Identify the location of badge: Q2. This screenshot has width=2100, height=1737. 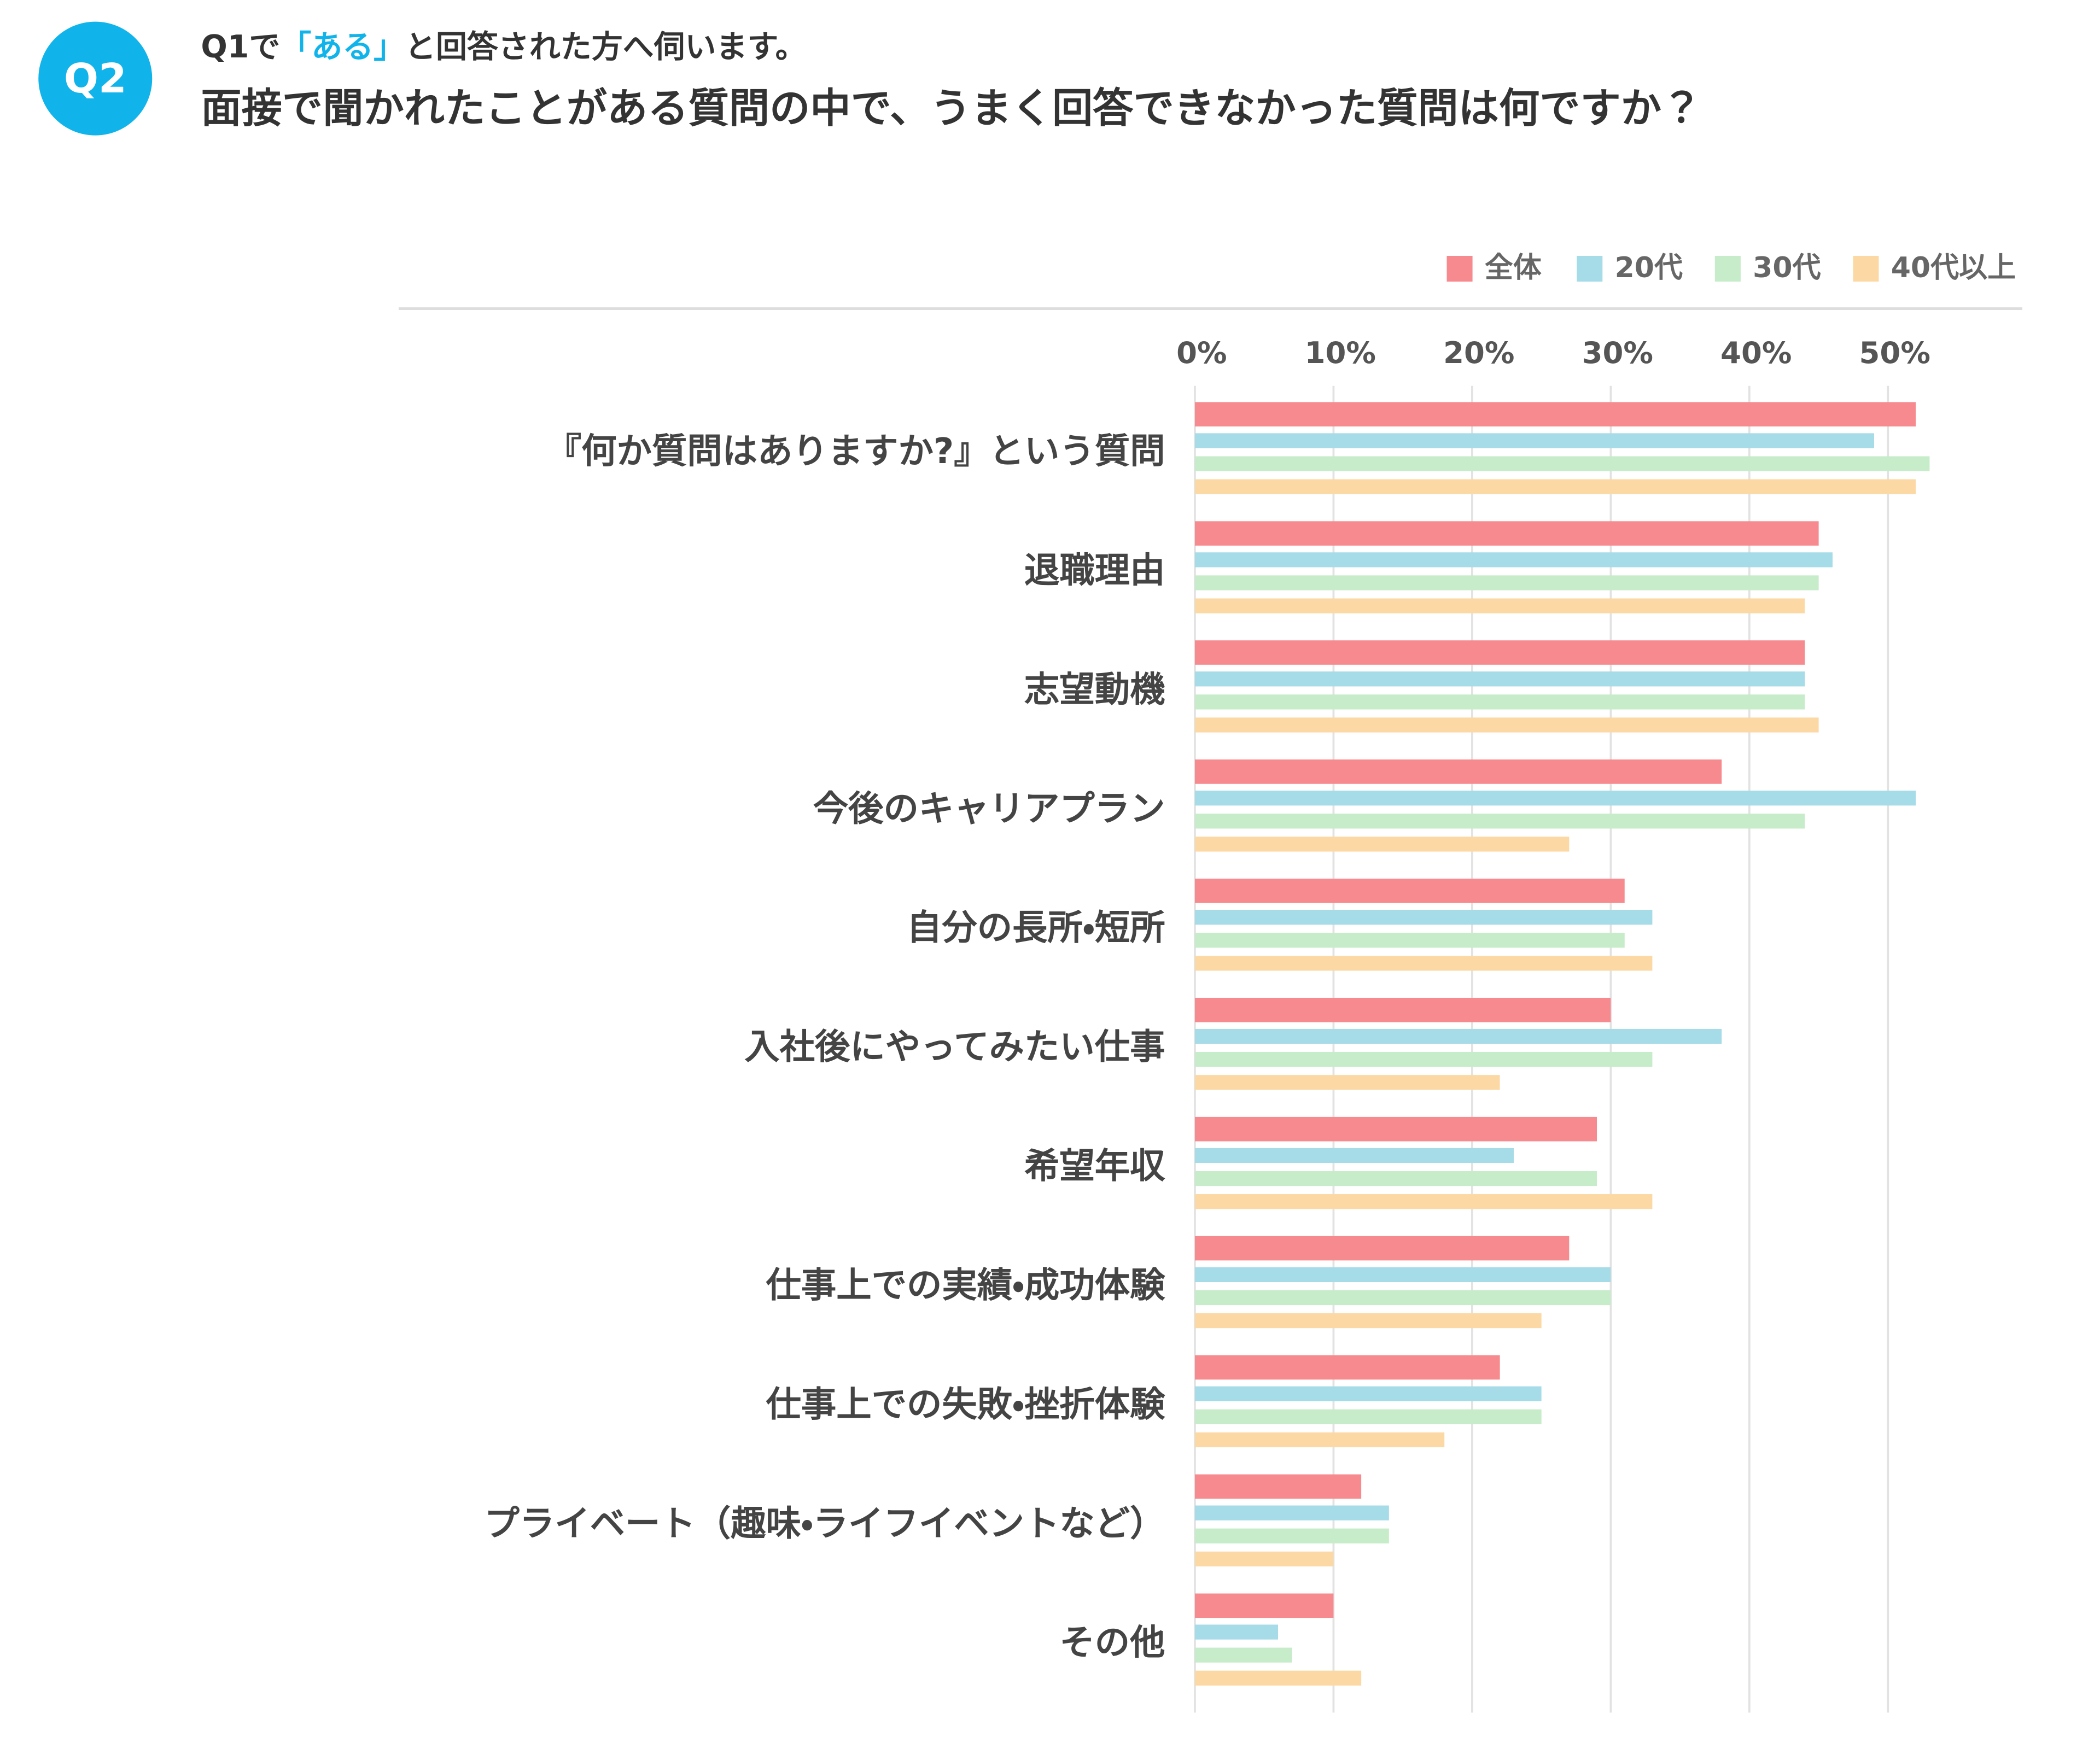
(95, 78).